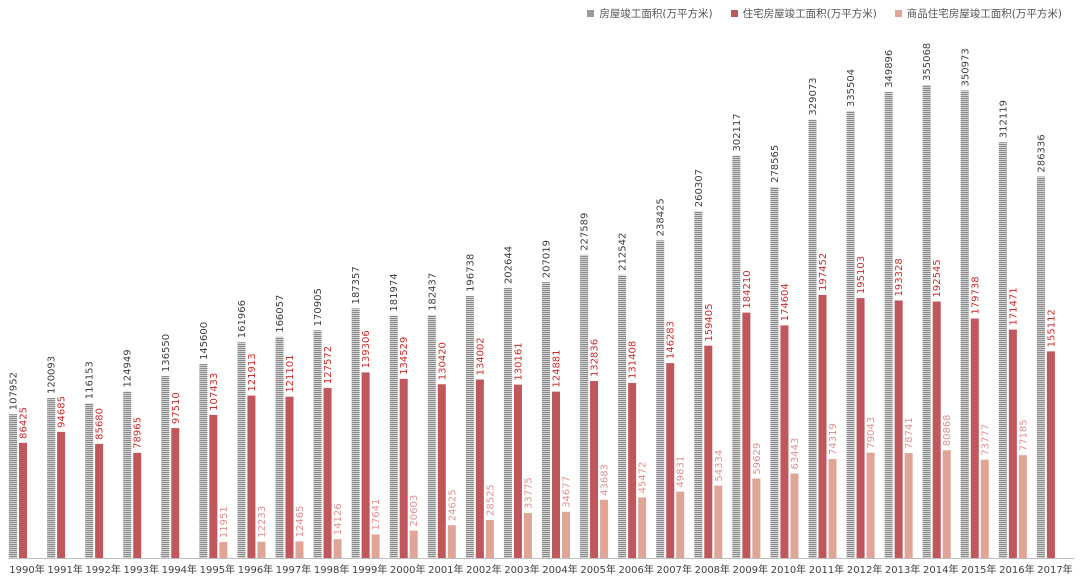 This screenshot has height=576, width=1080. I want to click on bar-commercial-residential-2004年, so click(566, 534).